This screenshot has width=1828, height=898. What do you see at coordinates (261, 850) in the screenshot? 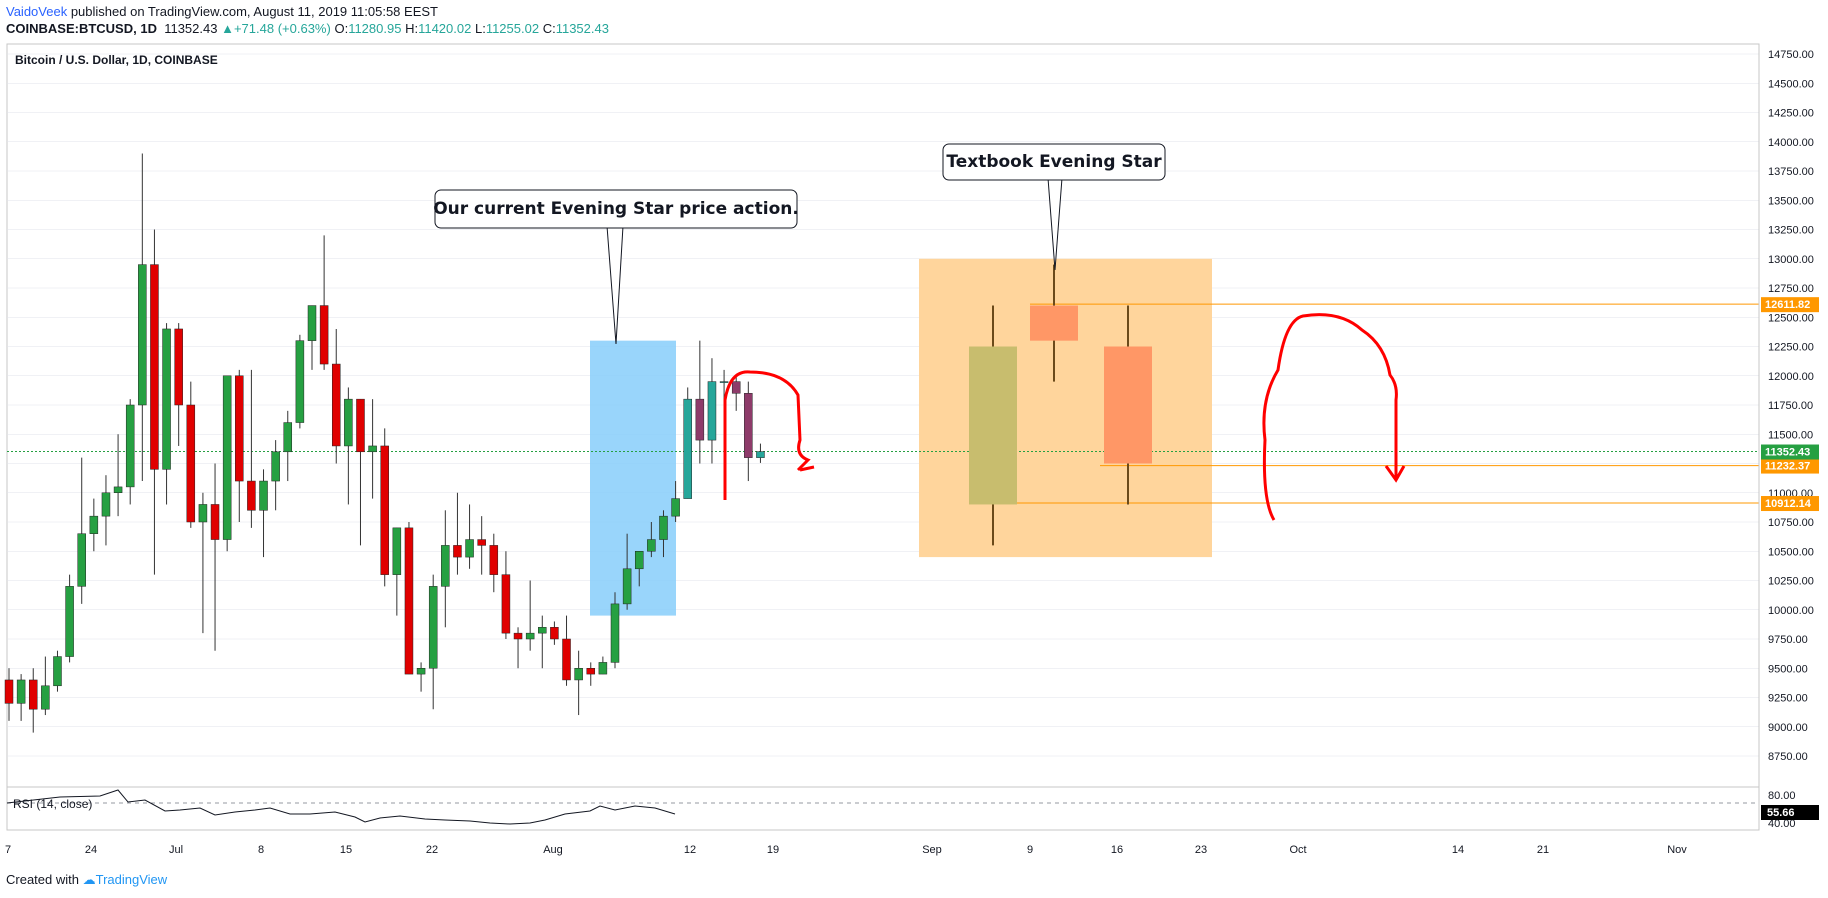
I see `time-tick-label: 8` at bounding box center [261, 850].